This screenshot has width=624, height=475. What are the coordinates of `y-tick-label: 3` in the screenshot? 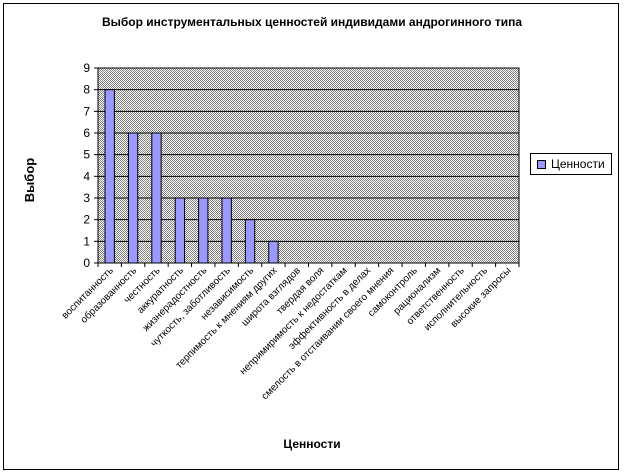 It's located at (86, 198).